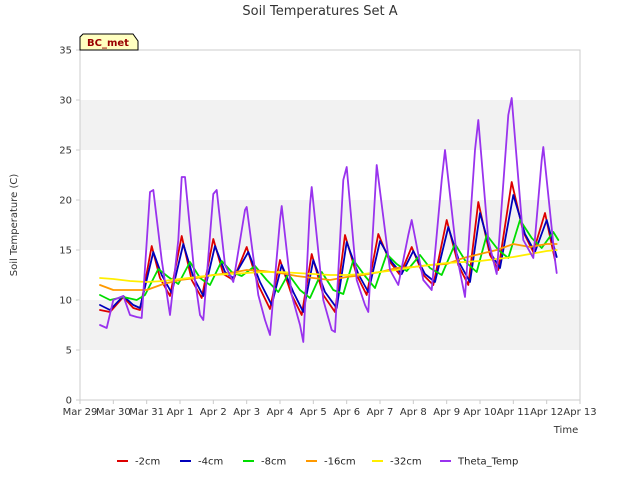 The image size is (640, 480). What do you see at coordinates (273, 462) in the screenshot?
I see `legend-label: -8cm` at bounding box center [273, 462].